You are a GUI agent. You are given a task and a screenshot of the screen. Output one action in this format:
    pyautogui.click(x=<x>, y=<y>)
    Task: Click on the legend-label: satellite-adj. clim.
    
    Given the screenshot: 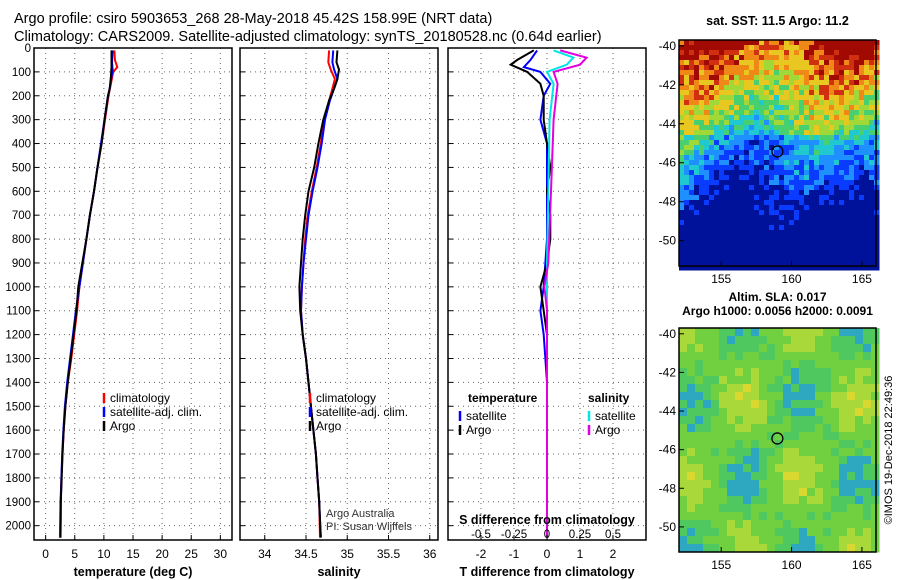 What is the action you would take?
    pyautogui.click(x=362, y=412)
    